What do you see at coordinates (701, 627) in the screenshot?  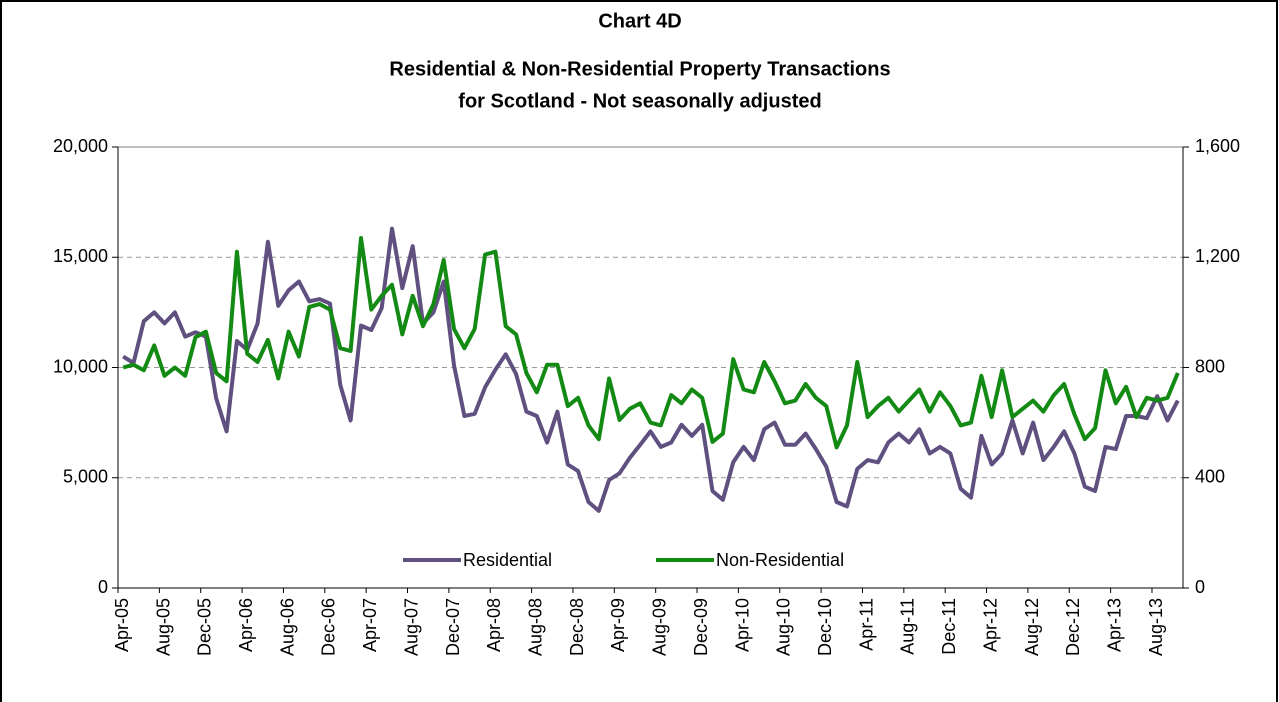 I see `x-tick-label: Dec-09` at bounding box center [701, 627].